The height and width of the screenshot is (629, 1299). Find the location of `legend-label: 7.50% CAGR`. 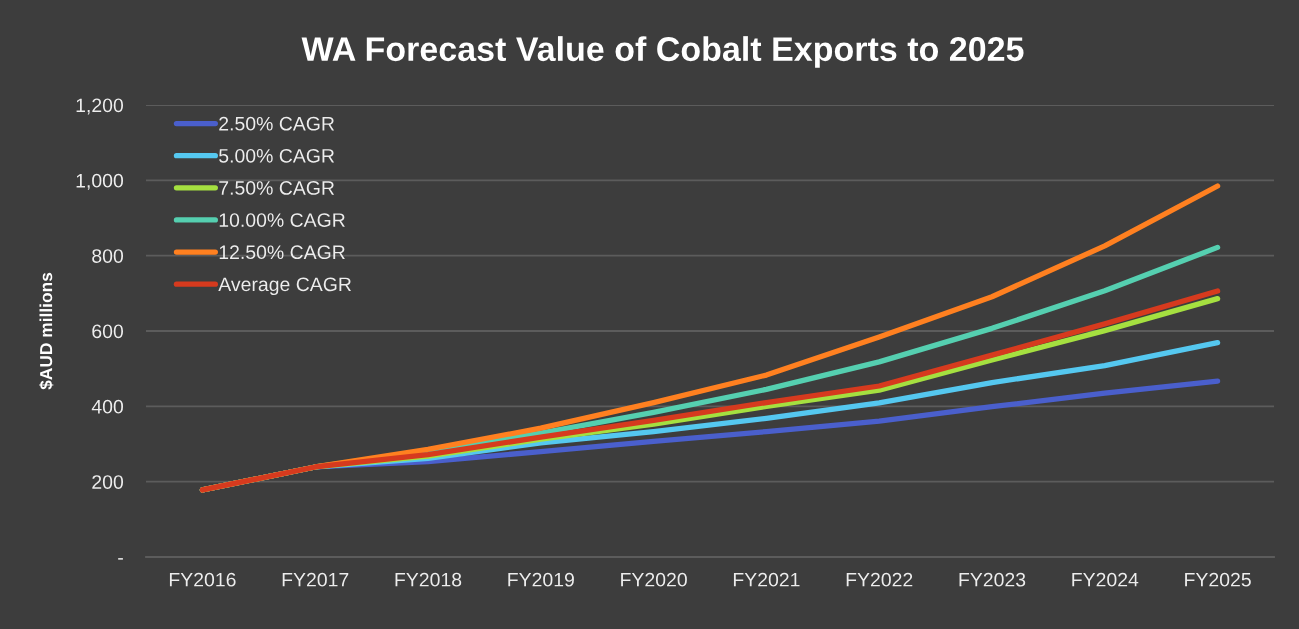

legend-label: 7.50% CAGR is located at coordinates (277, 188).